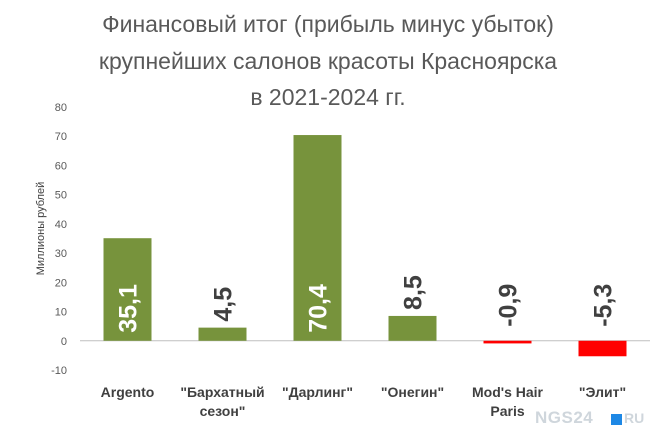 Image resolution: width=656 pixels, height=437 pixels. Describe the element at coordinates (317, 392) in the screenshot. I see `category-label-2: "Дарлинг"` at that location.